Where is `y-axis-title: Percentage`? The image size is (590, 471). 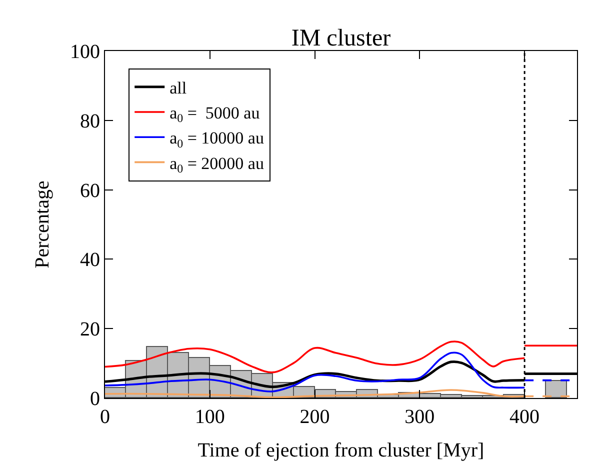
y-axis-title: Percentage is located at coordinates (43, 224).